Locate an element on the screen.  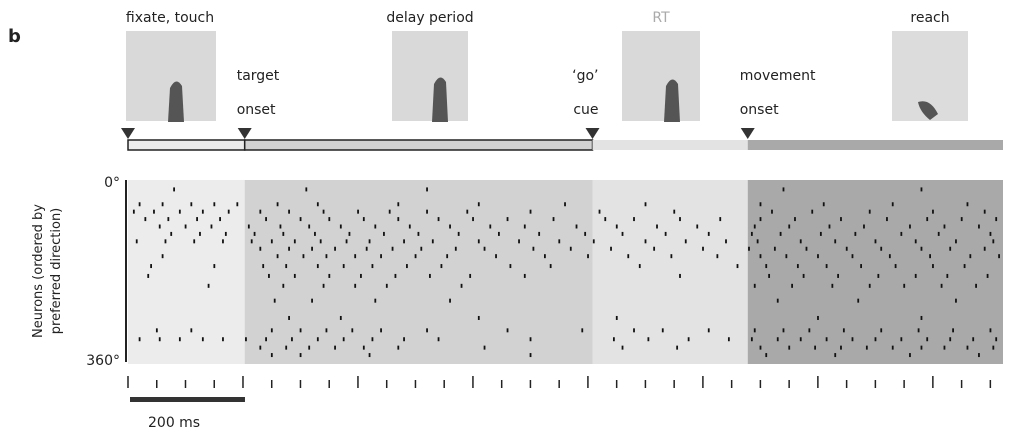
y-axis-label: preferred direction) is located at coordinates (56, 271).